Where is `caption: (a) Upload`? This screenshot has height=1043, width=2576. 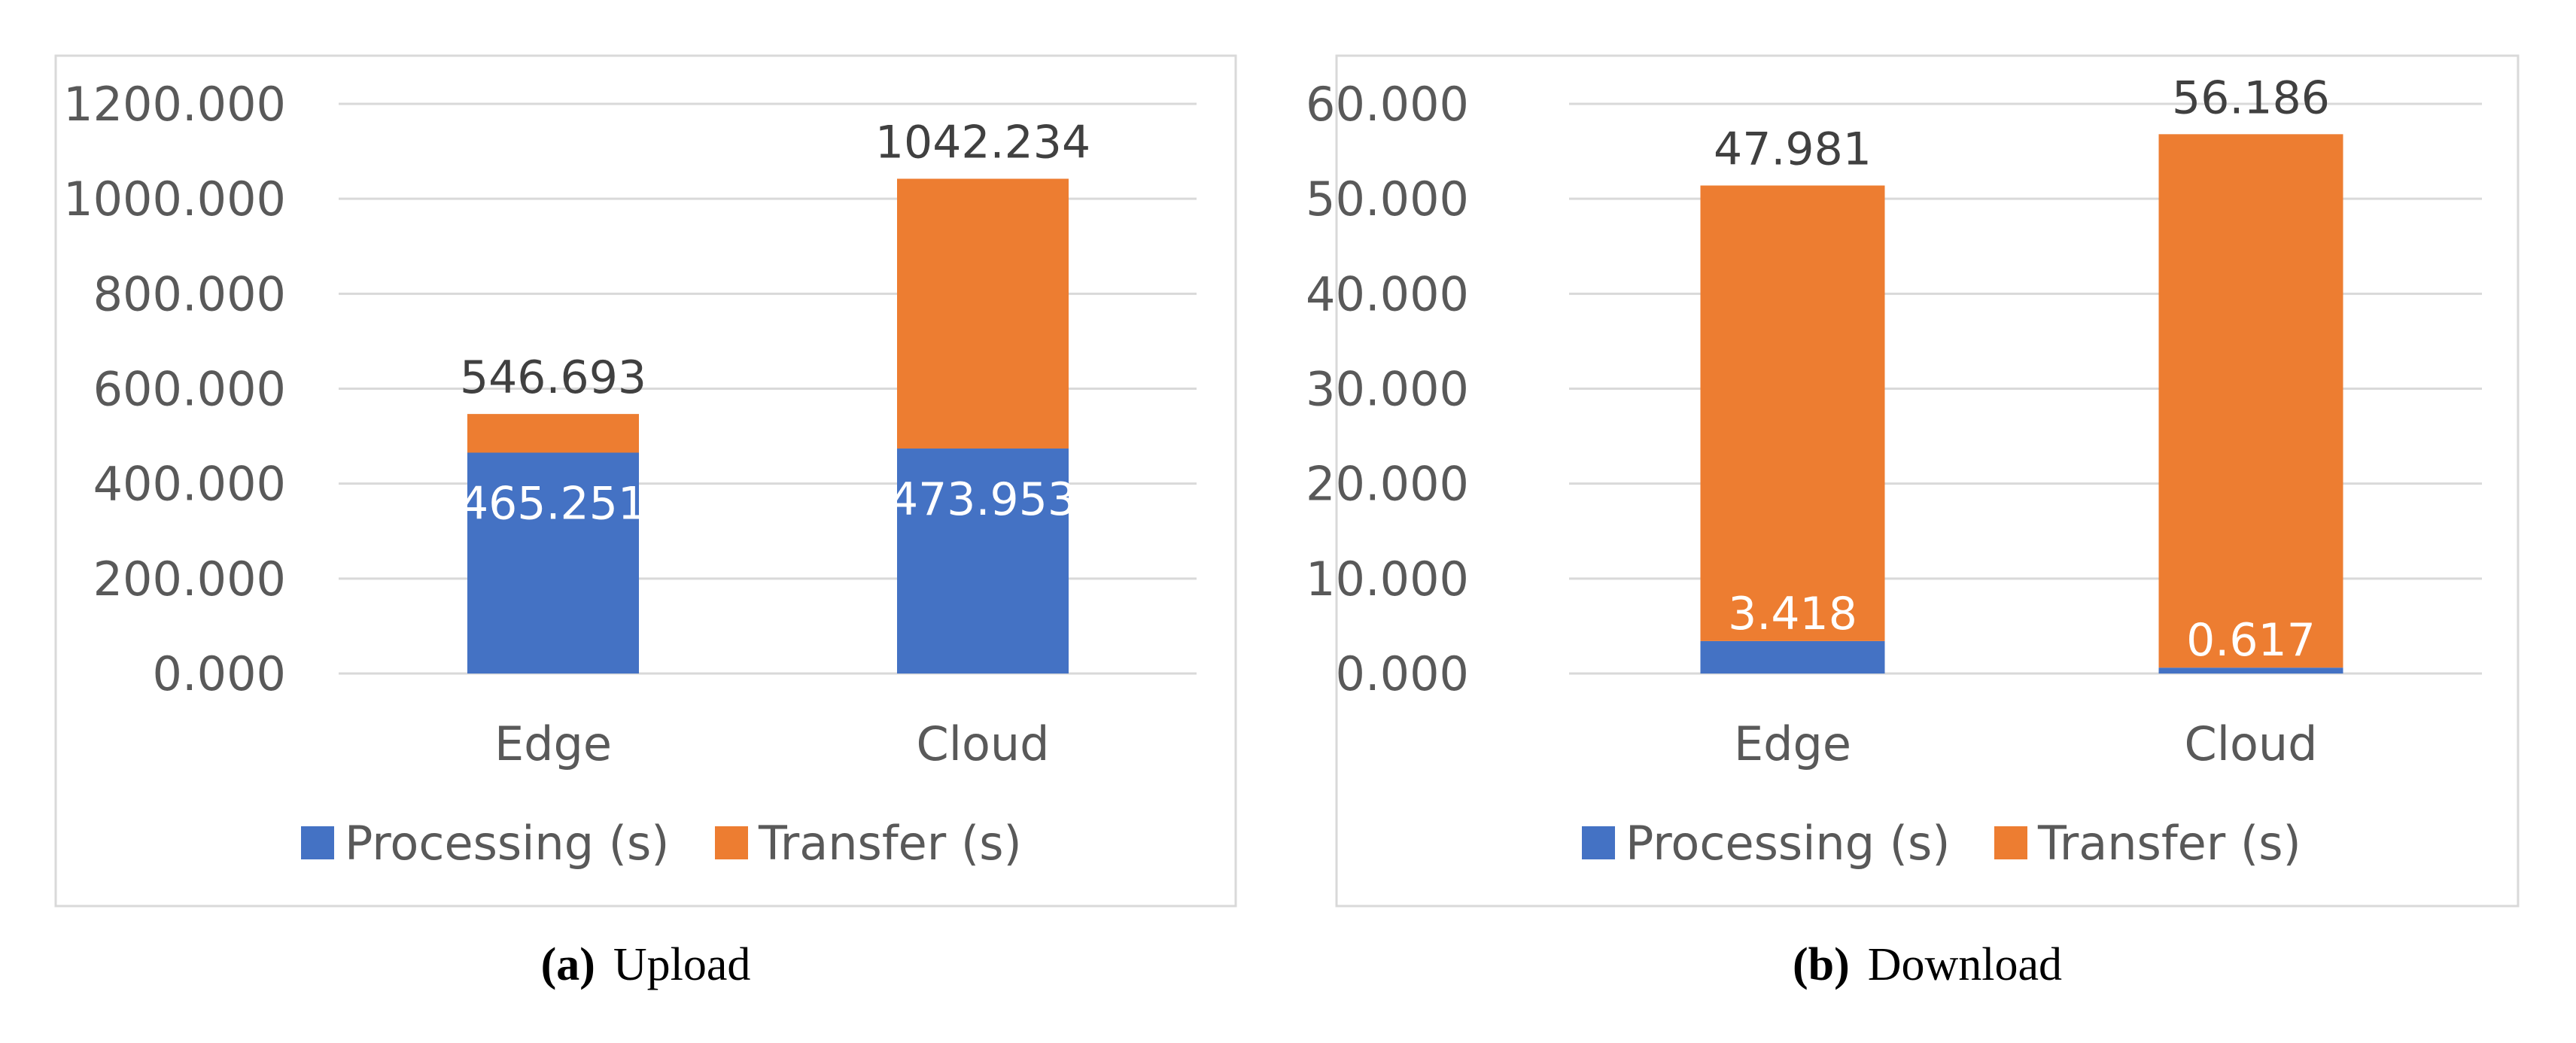 caption: (a) Upload is located at coordinates (646, 964).